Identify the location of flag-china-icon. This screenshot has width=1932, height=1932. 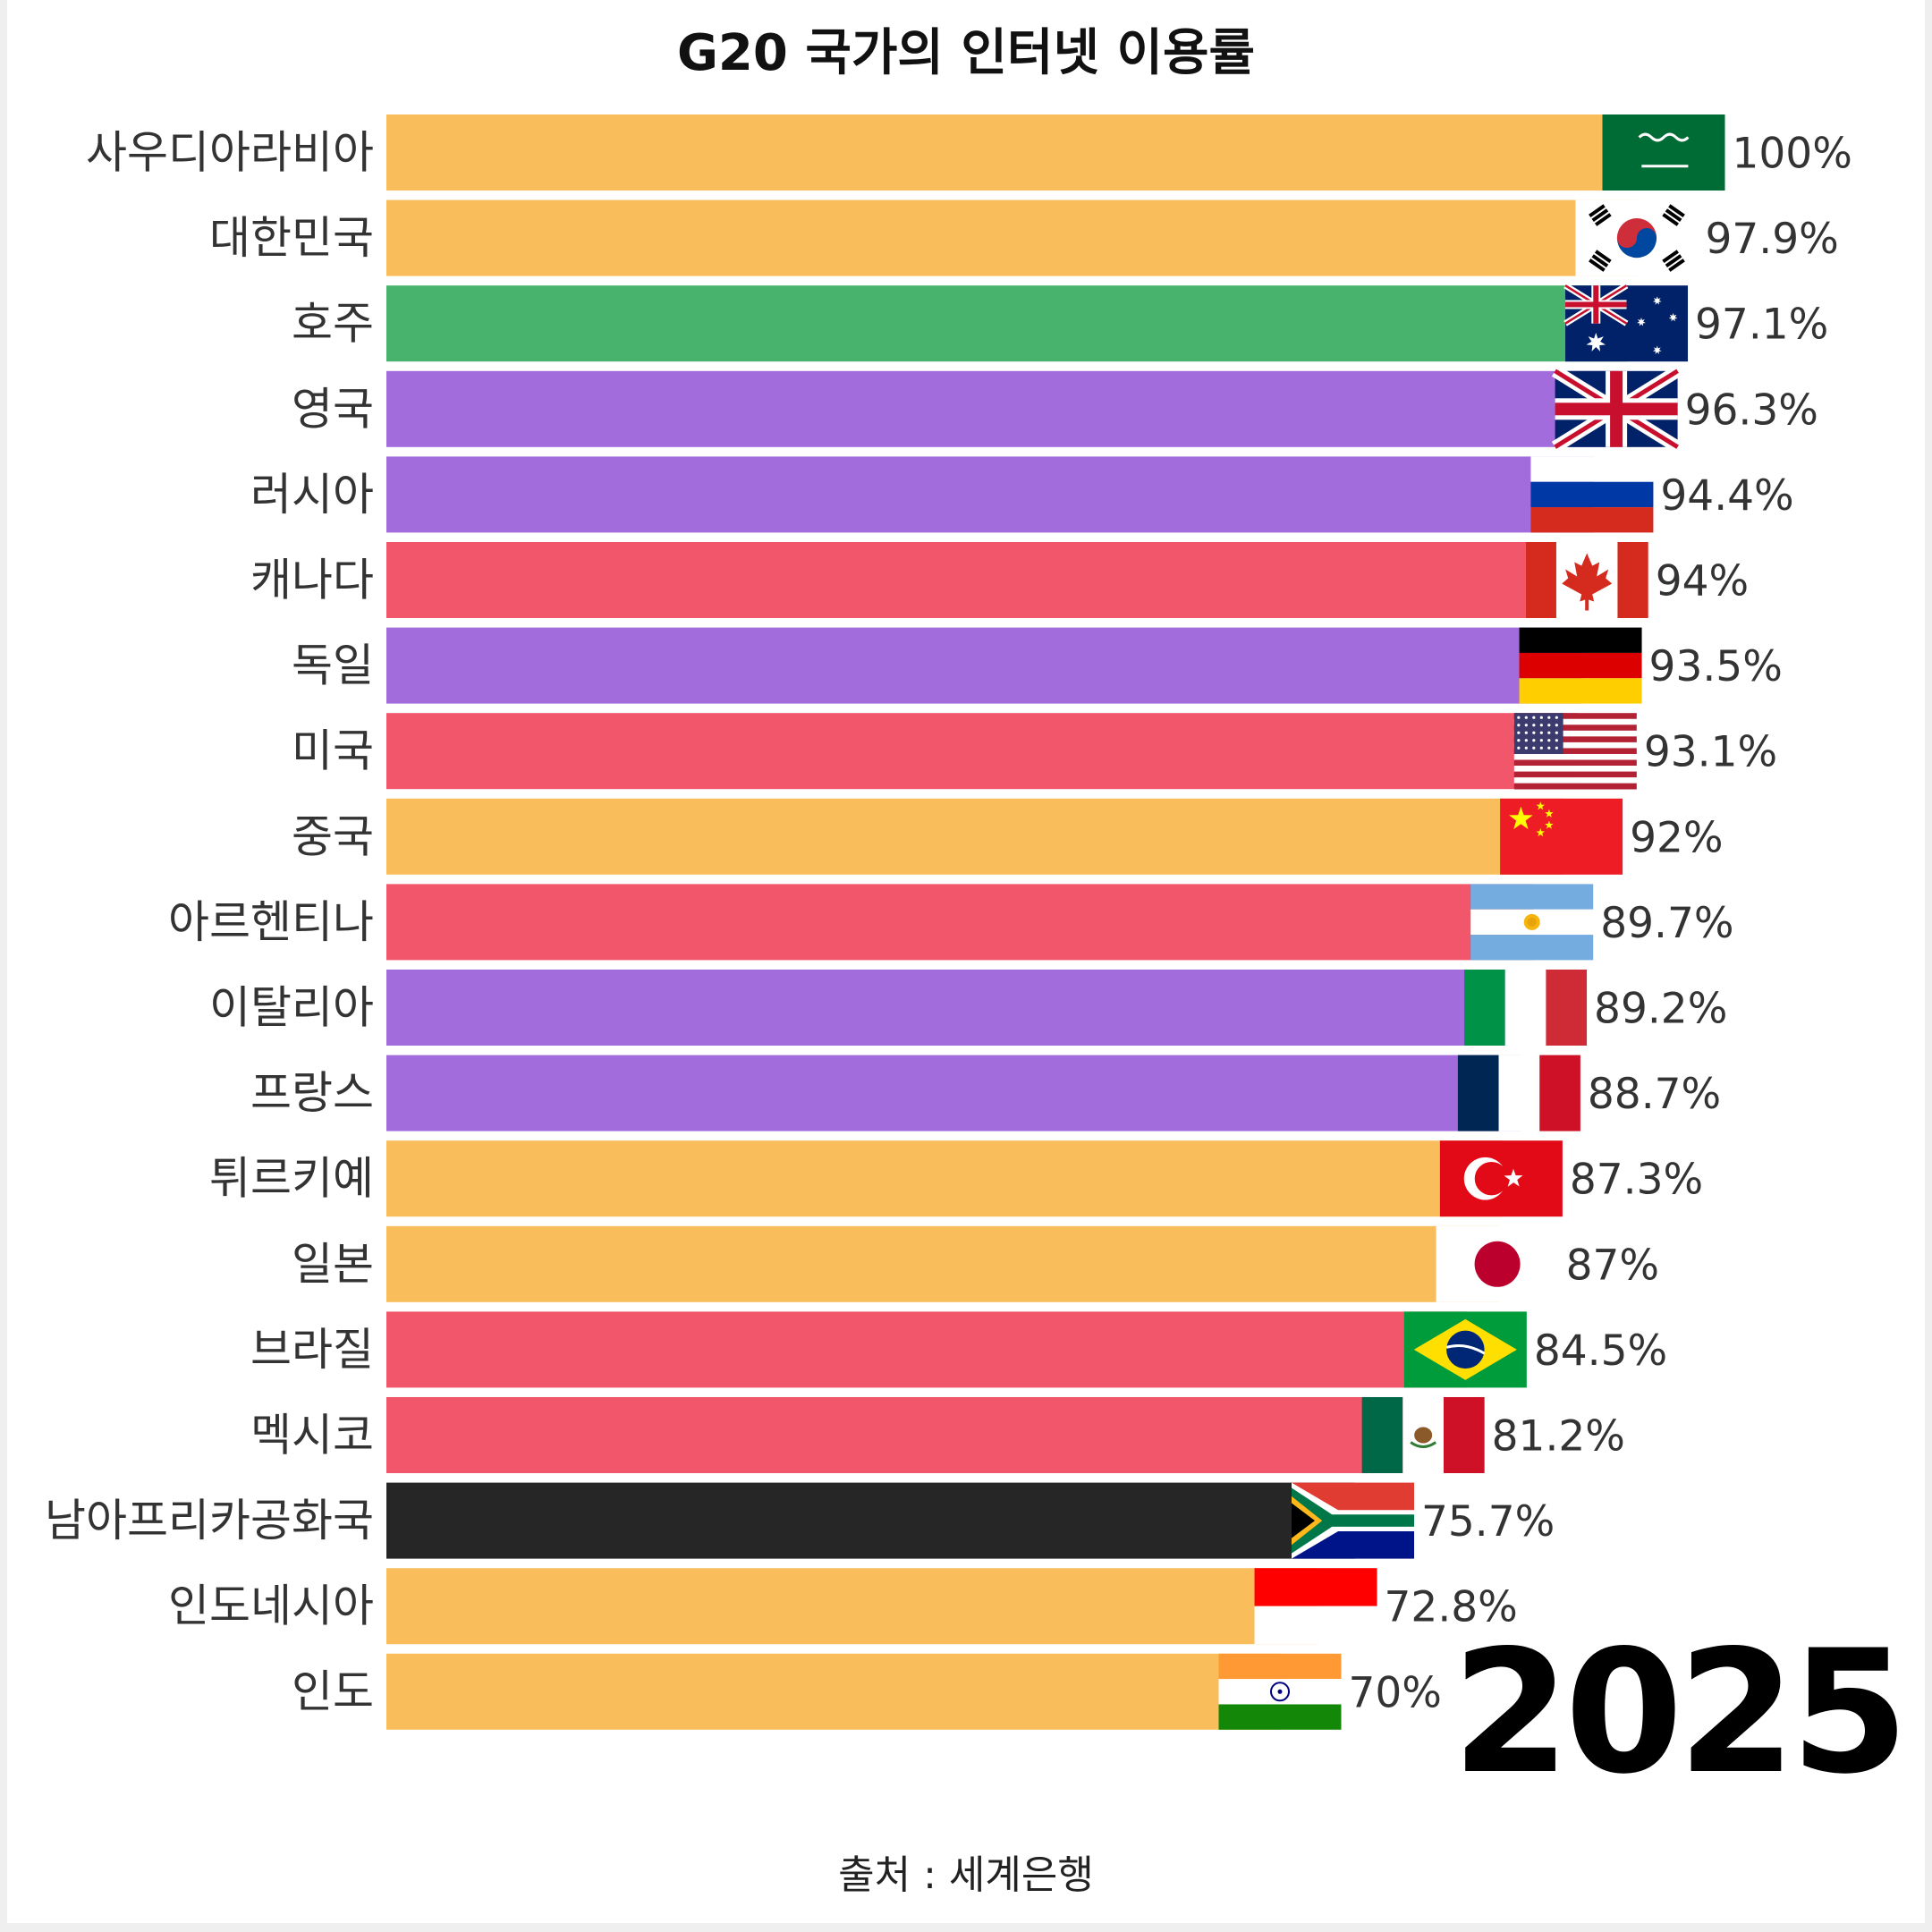
(1561, 836).